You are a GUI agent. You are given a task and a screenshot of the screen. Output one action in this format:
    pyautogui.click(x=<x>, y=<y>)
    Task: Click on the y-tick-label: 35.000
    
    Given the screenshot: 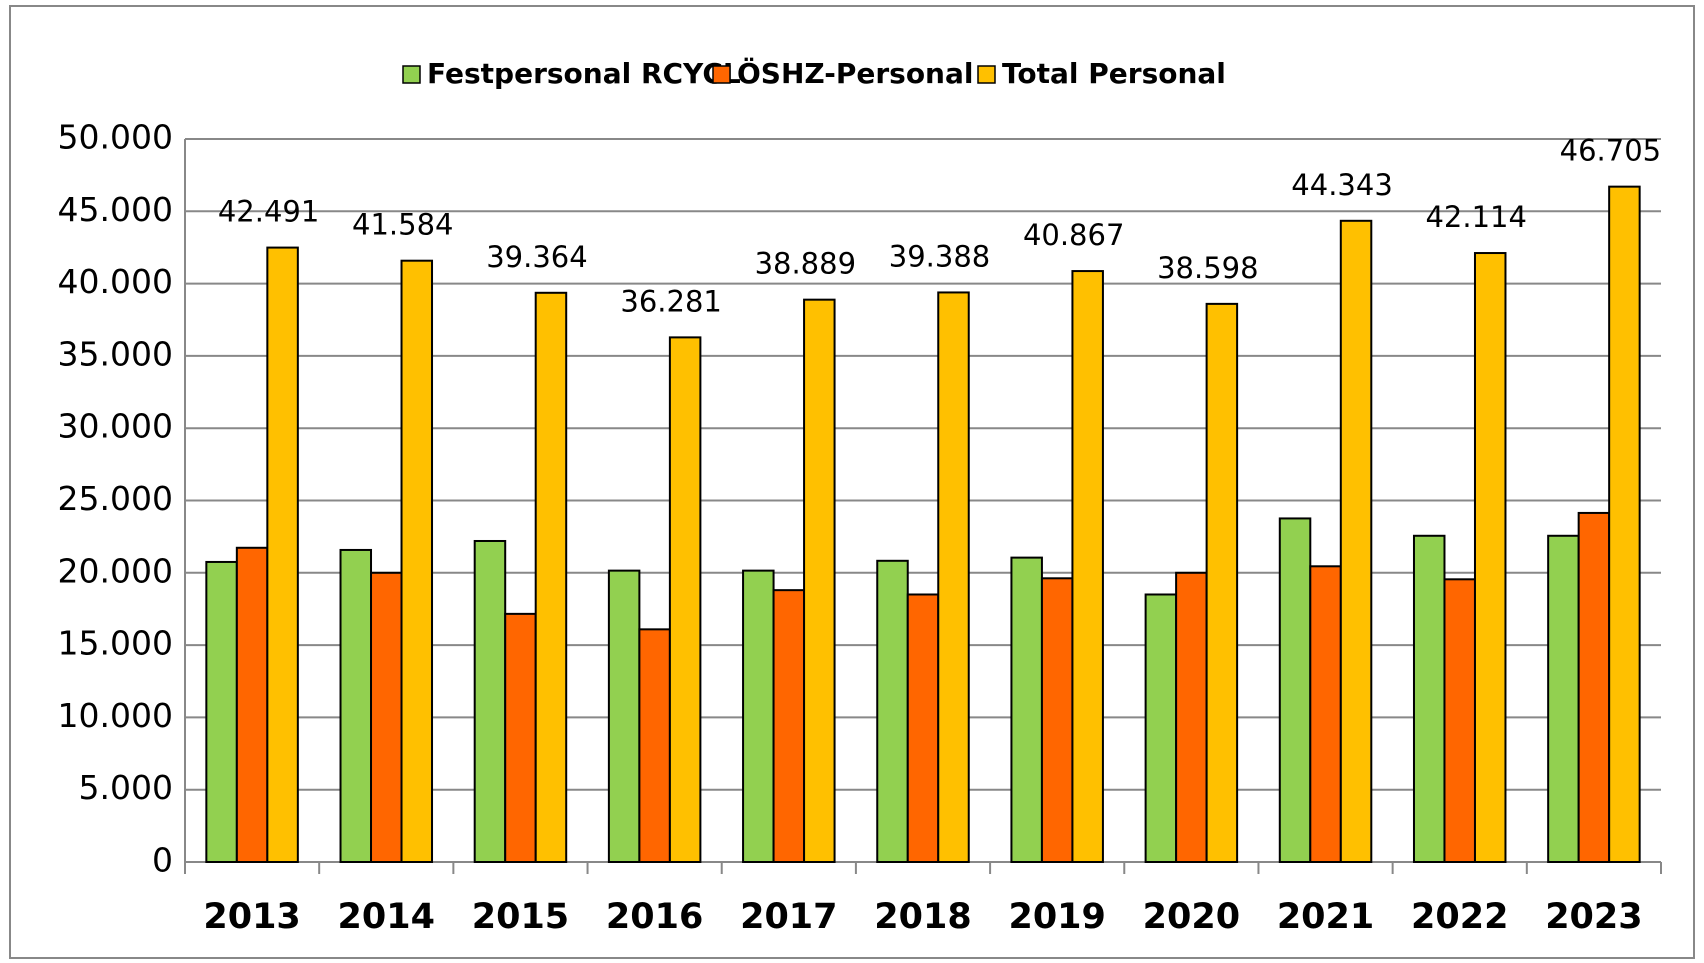 What is the action you would take?
    pyautogui.click(x=115, y=353)
    